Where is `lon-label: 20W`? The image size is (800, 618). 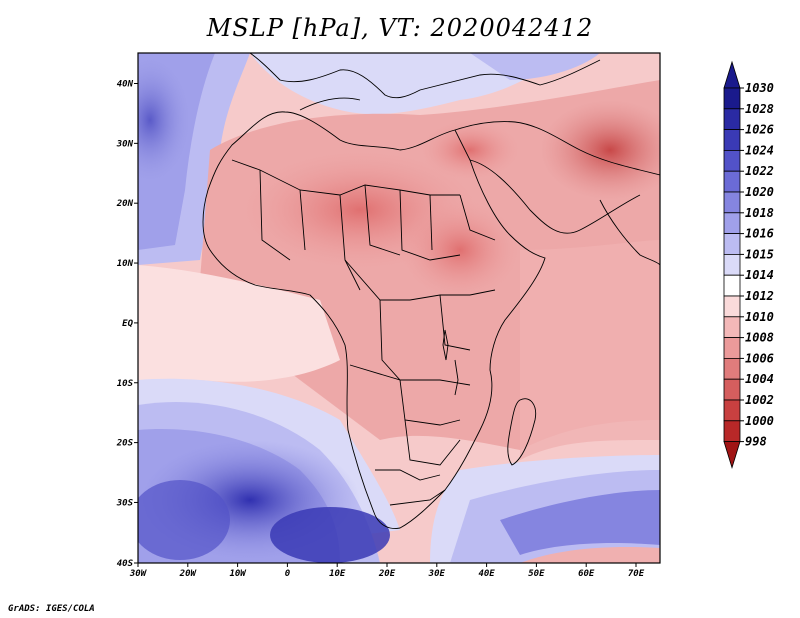
lon-label: 20W is located at coordinates (188, 574).